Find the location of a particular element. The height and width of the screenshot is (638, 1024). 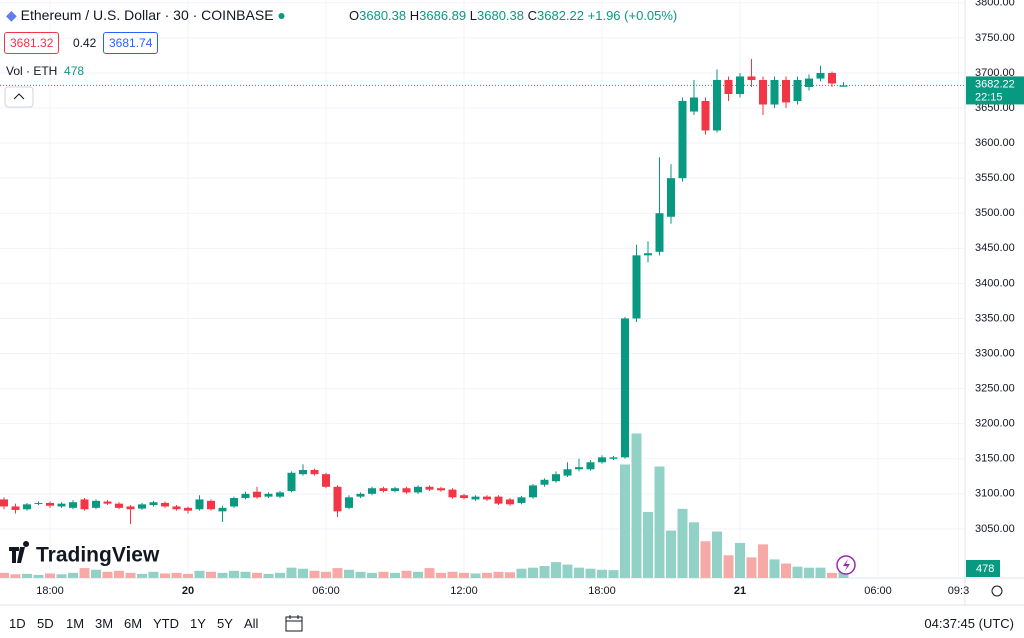

news-bolt is located at coordinates (846, 565).